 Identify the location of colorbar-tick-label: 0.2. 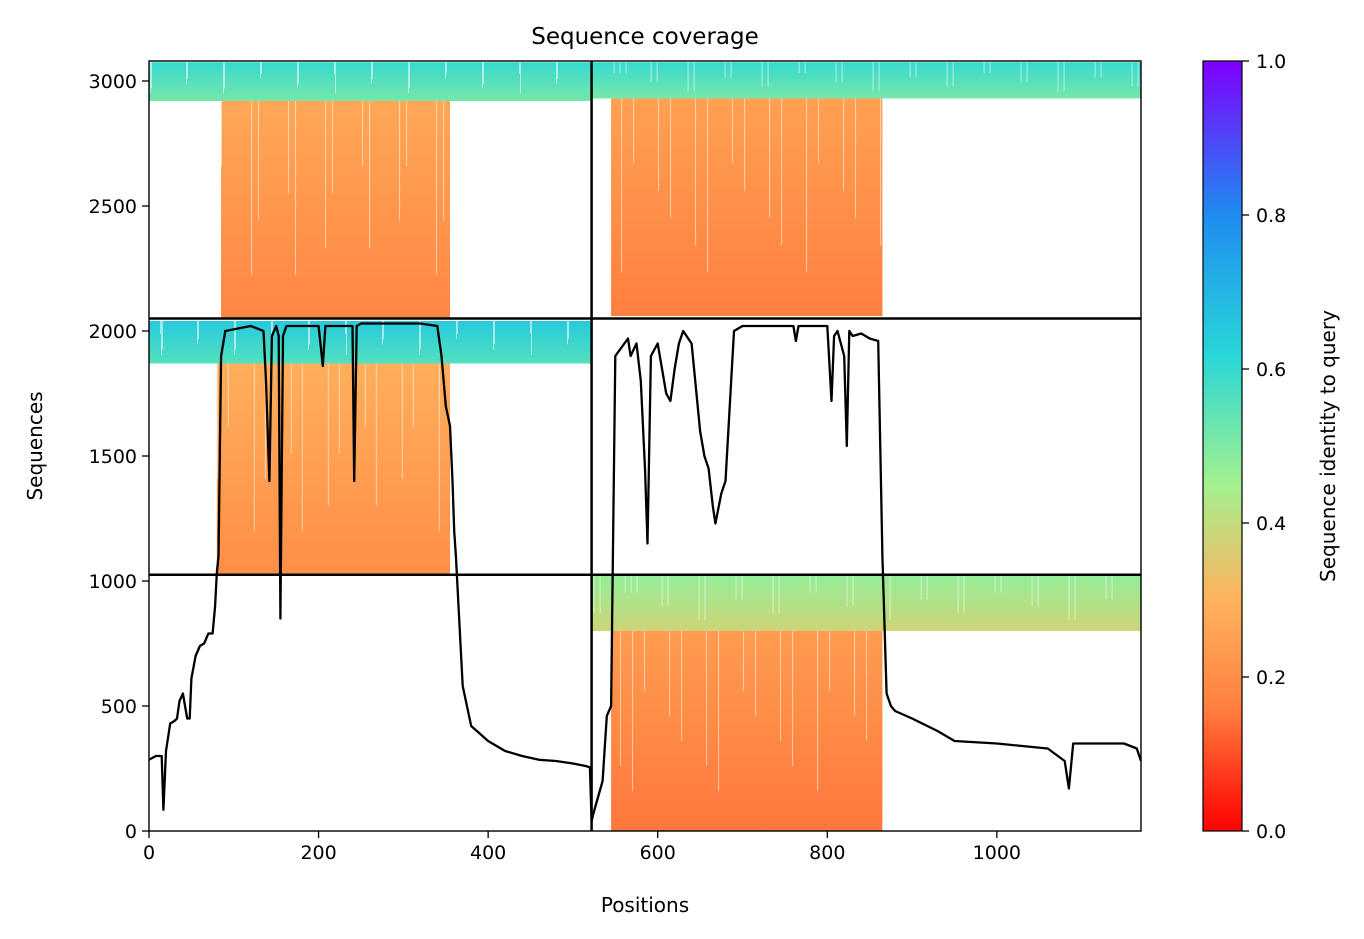
(1271, 678).